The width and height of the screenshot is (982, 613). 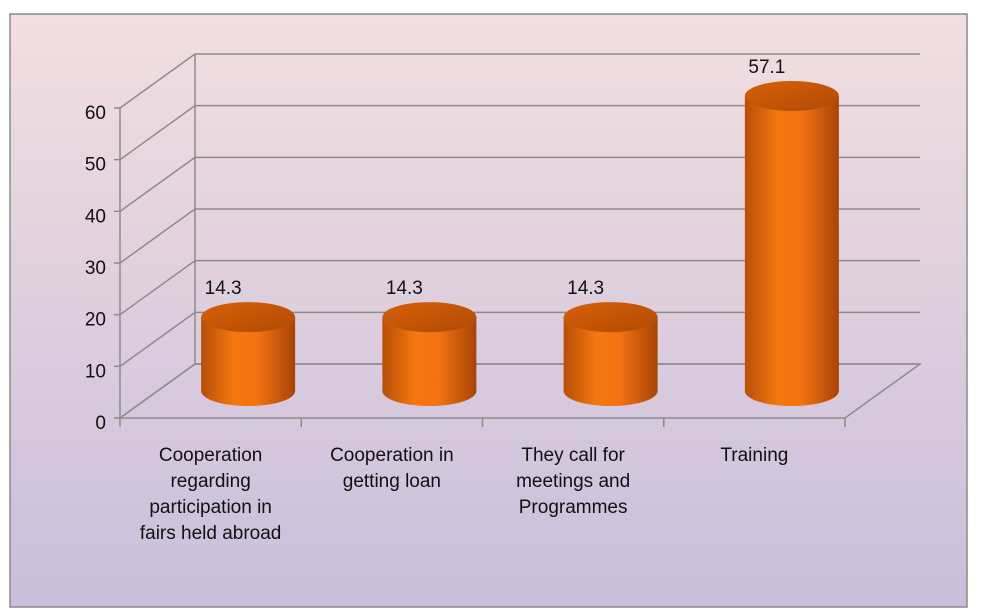 I want to click on x-tick-label: Cooperation in getting loan, so click(x=392, y=468).